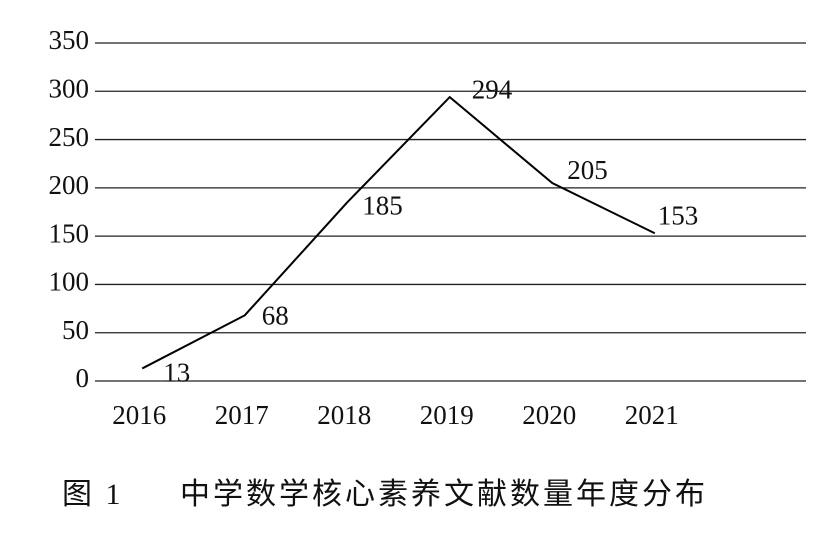 The height and width of the screenshot is (543, 833). I want to click on figure-label: 图 1, so click(93, 494).